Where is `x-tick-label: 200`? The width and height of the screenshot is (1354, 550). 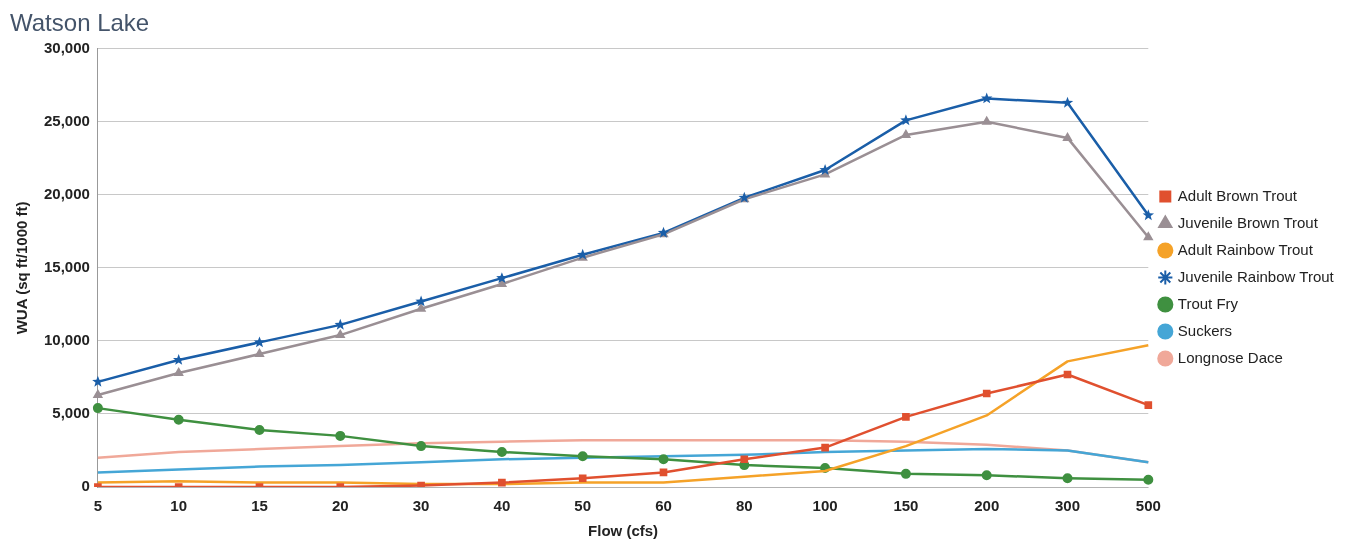 x-tick-label: 200 is located at coordinates (987, 506).